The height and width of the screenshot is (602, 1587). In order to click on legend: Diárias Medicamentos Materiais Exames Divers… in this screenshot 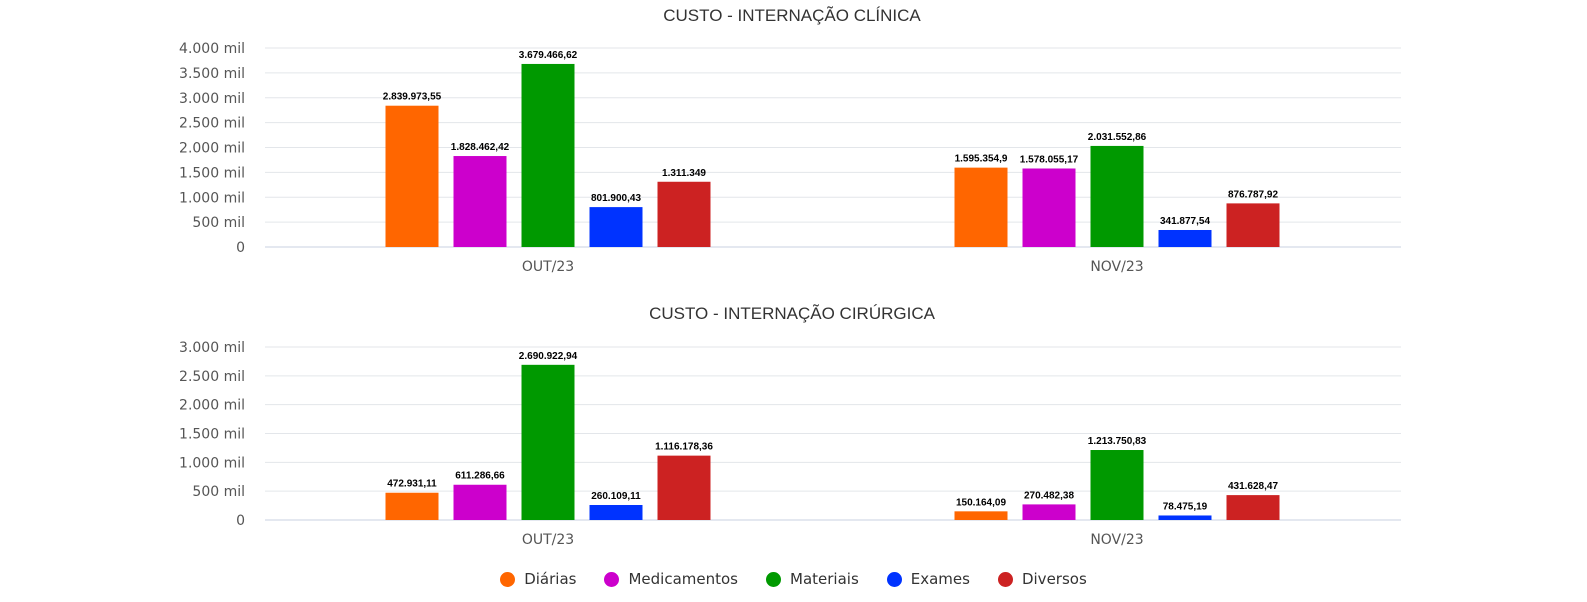, I will do `click(793, 579)`.